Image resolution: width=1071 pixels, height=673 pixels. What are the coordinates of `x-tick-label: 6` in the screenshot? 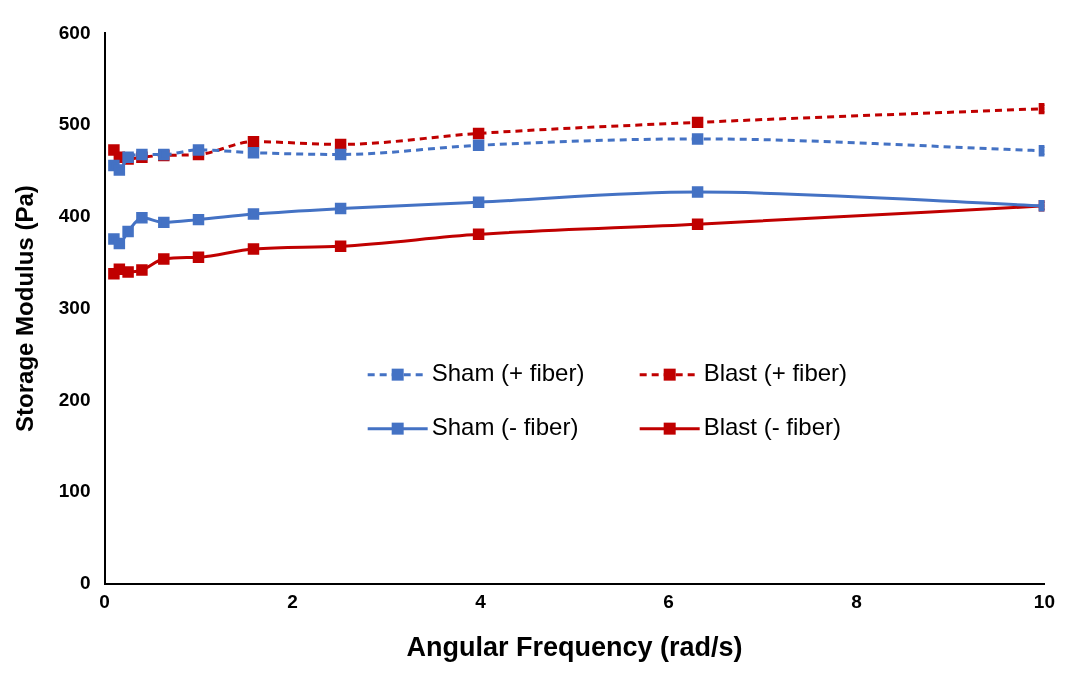 It's located at (668, 602).